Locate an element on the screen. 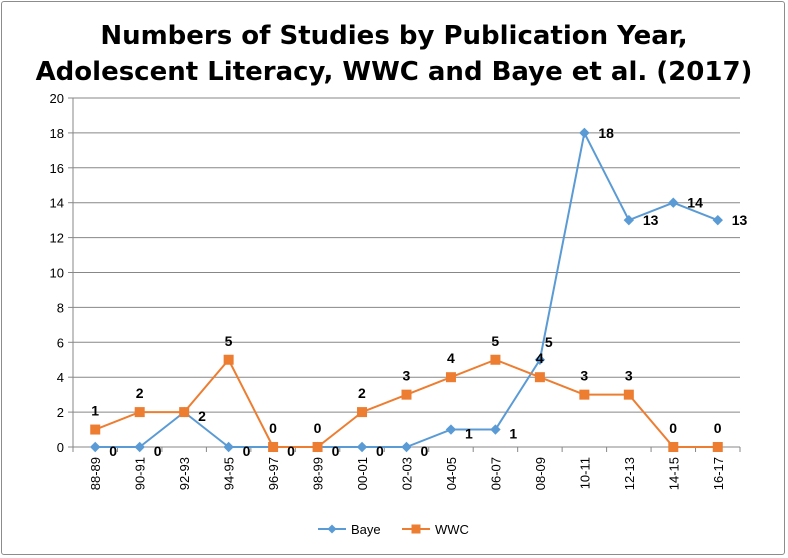  data-label-baye: 2 is located at coordinates (202, 416).